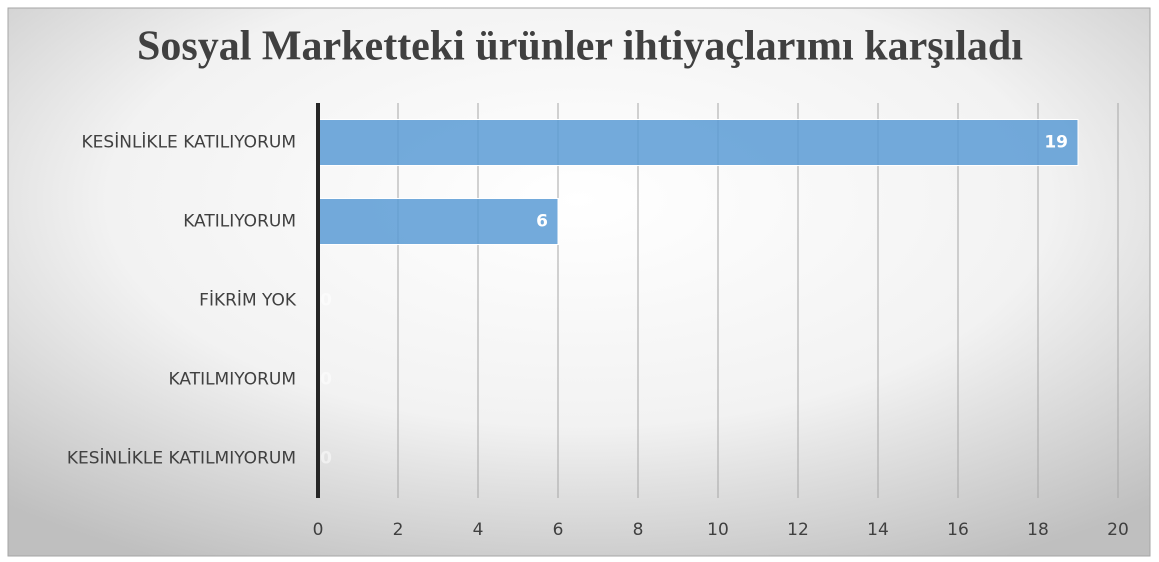  Describe the element at coordinates (958, 530) in the screenshot. I see `x-tick-label: 16` at that location.